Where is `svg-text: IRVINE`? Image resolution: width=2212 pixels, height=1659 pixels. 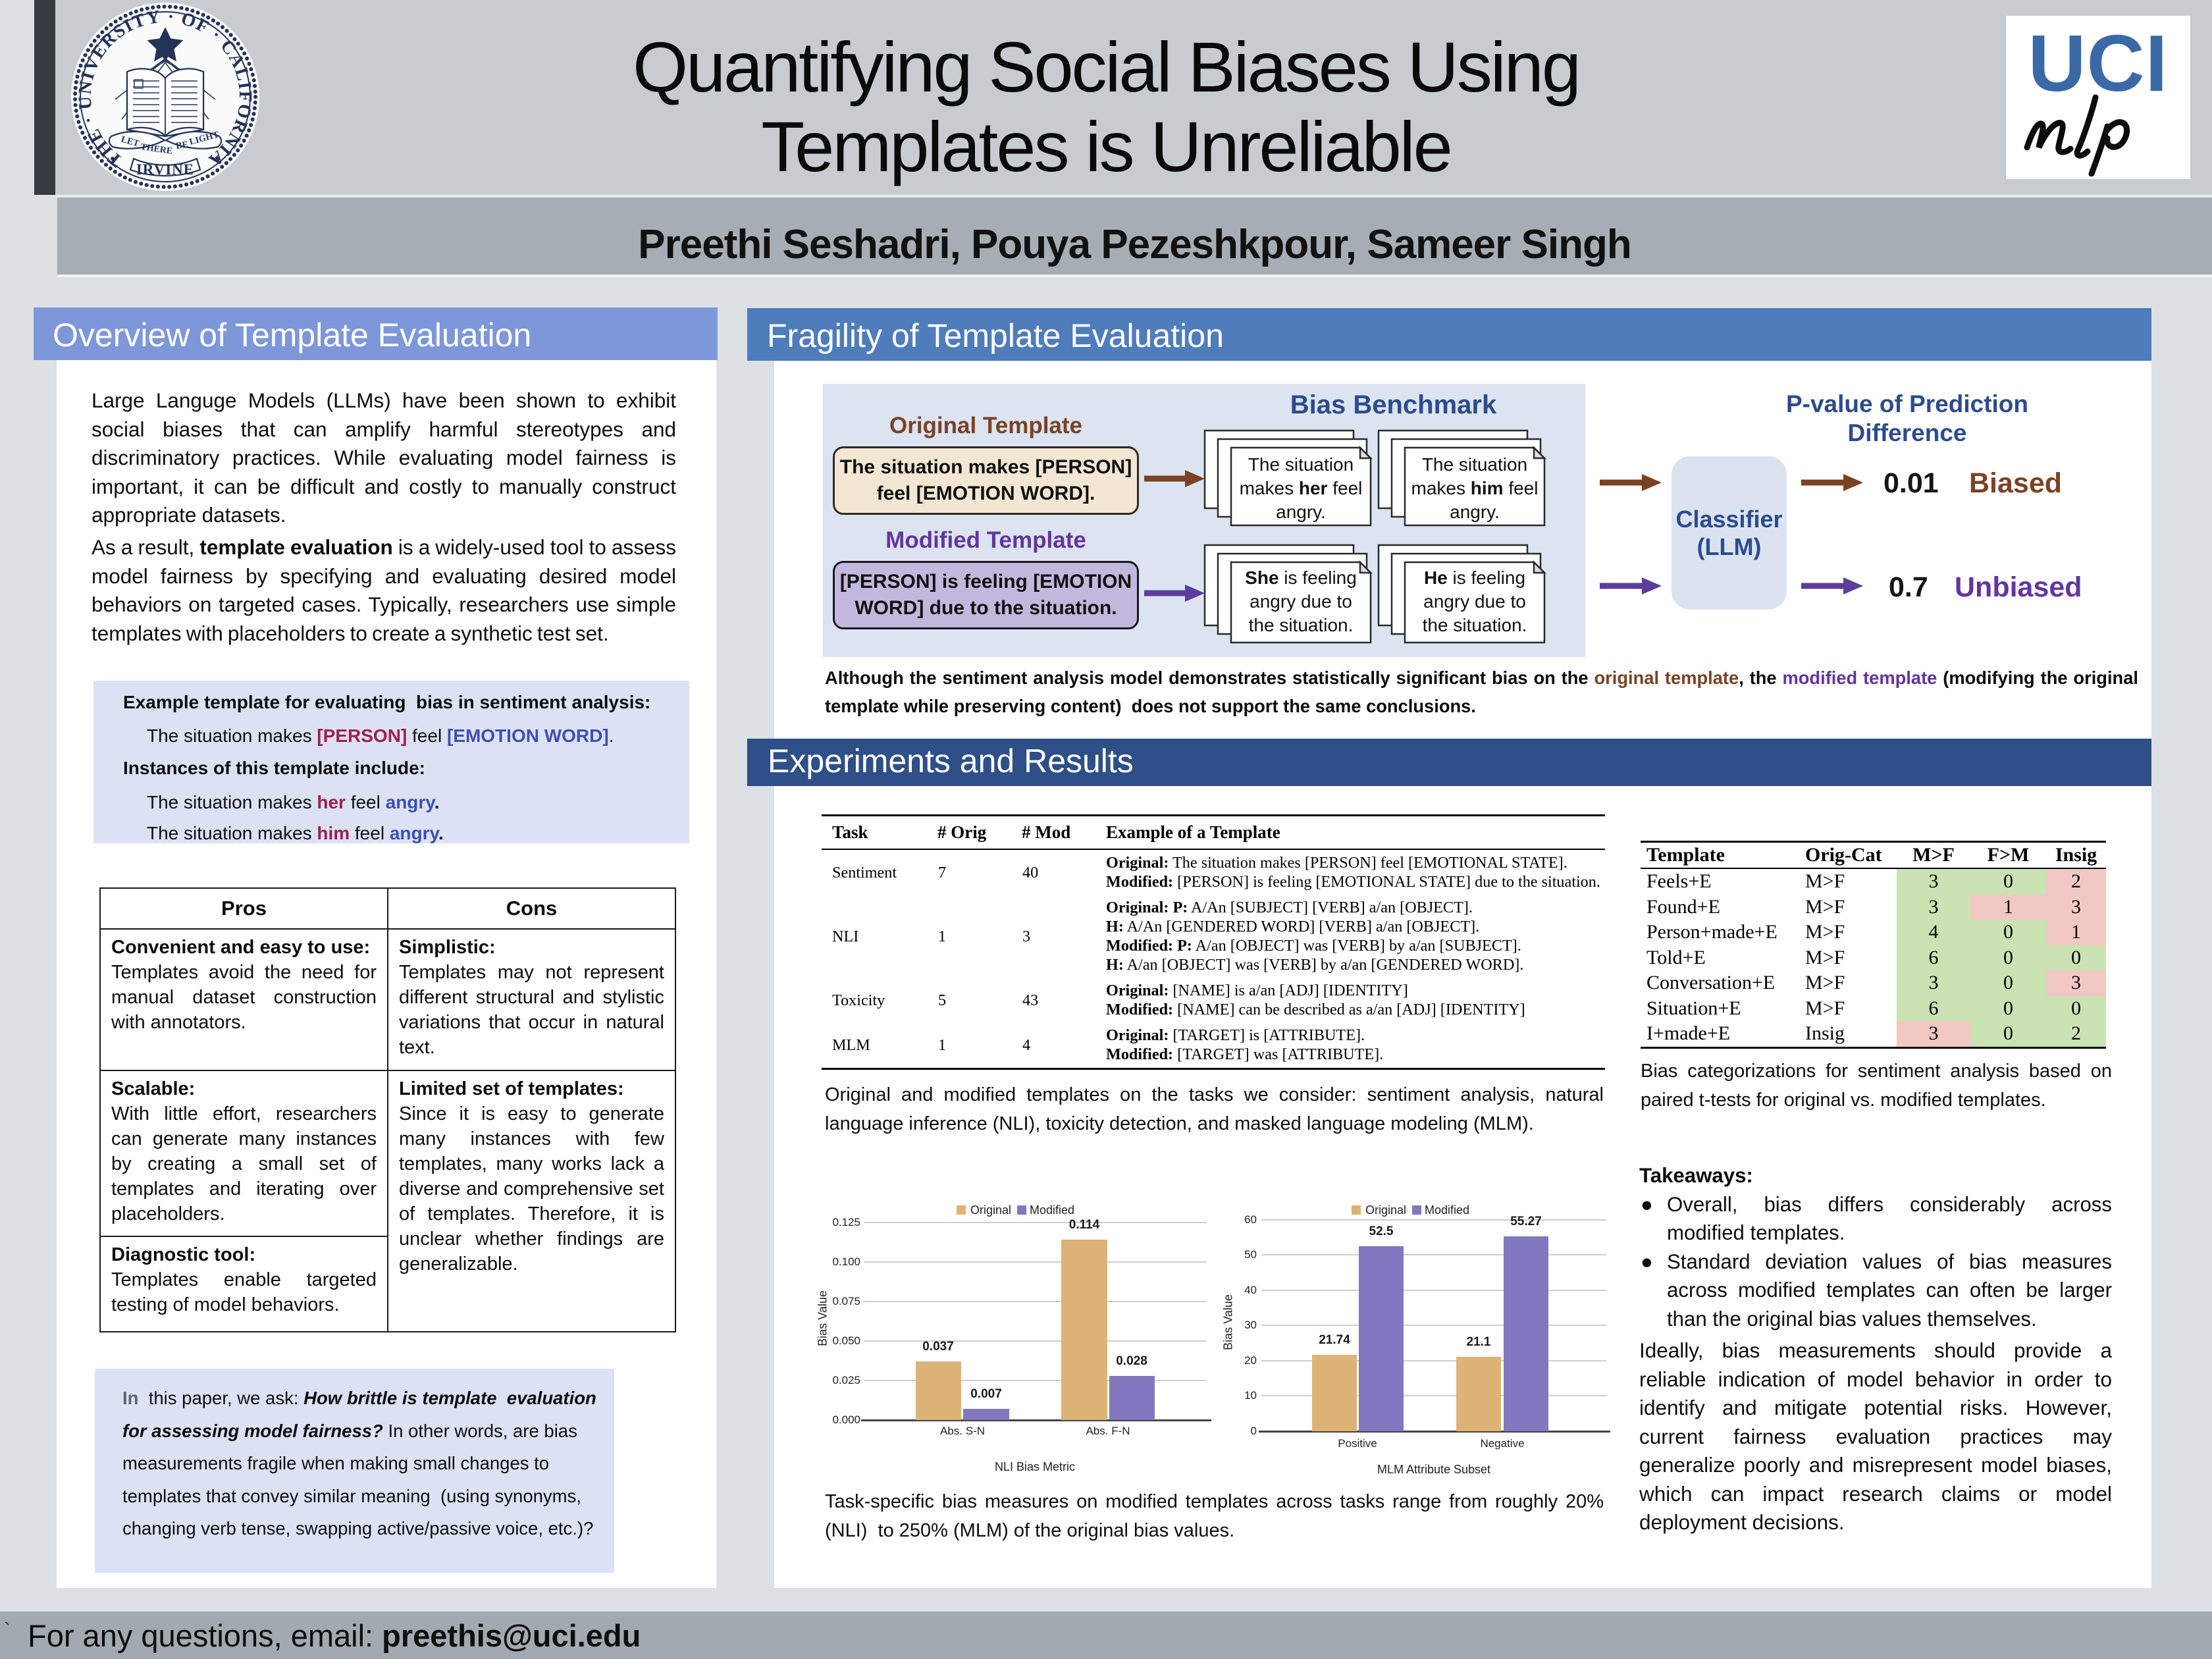
svg-text: IRVINE is located at coordinates (165, 169).